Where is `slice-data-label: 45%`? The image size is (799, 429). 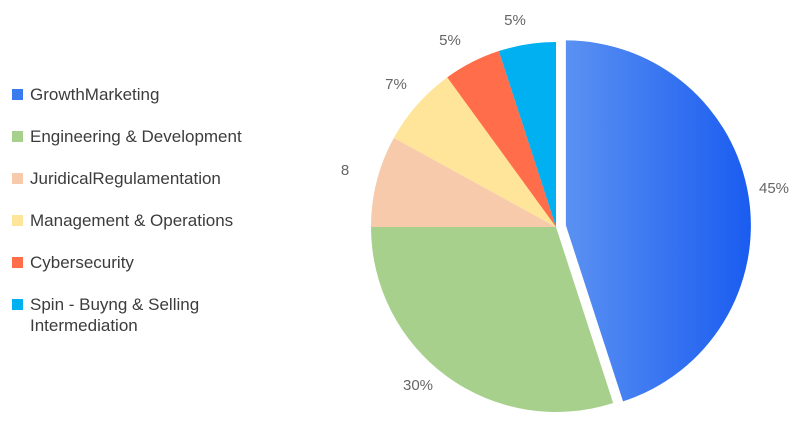
slice-data-label: 45% is located at coordinates (774, 188).